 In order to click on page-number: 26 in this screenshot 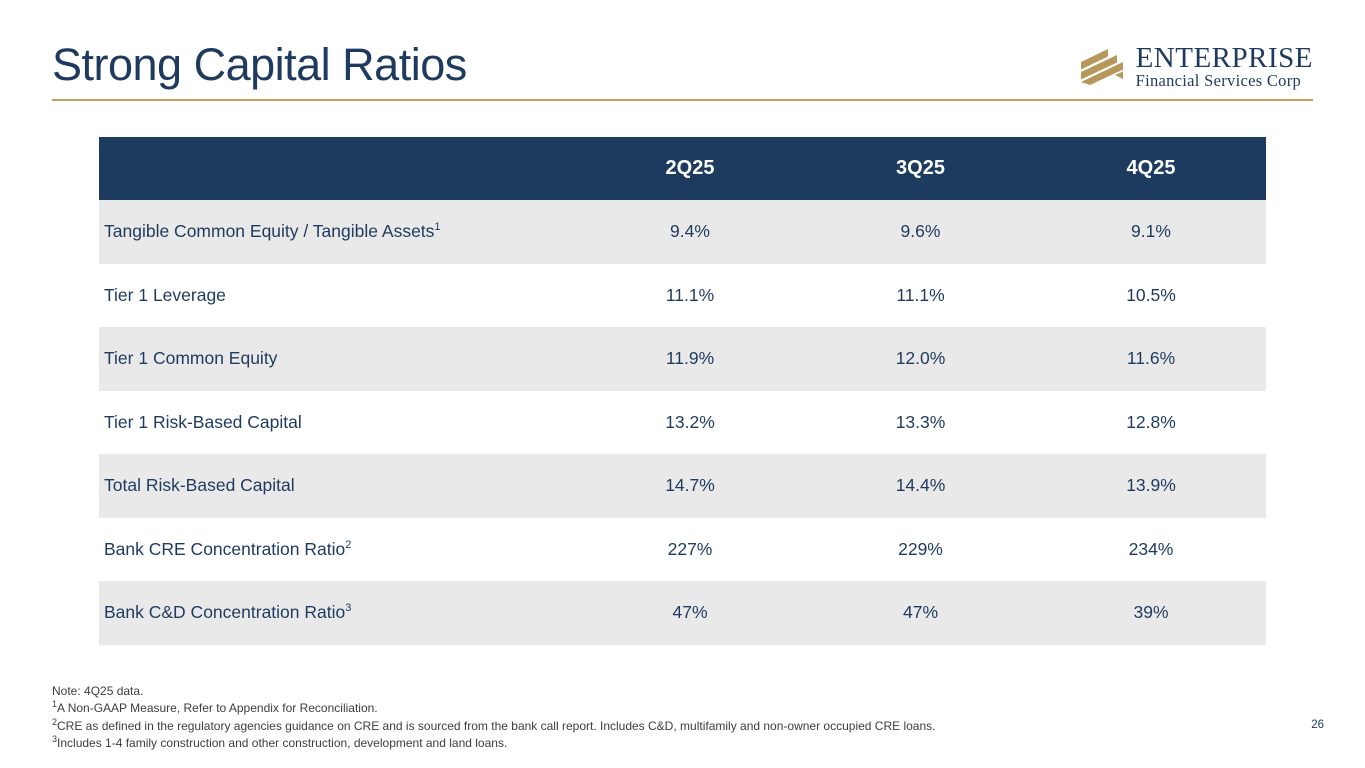, I will do `click(1317, 725)`.